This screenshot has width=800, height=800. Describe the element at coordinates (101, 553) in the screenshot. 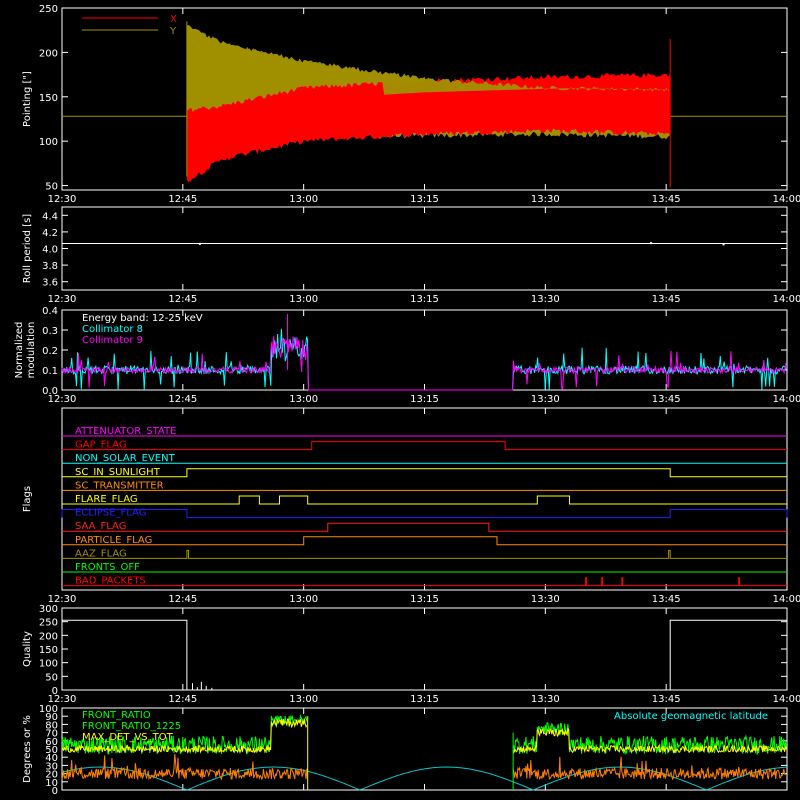

I see `flag-label-AAZ_FLAG: AAZ_FLAG` at that location.